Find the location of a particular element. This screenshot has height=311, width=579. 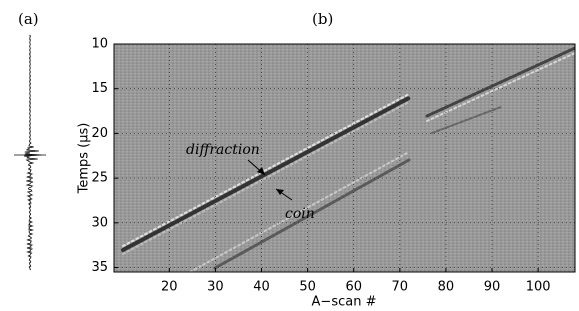

y-tick-label: 35 is located at coordinates (99, 267).